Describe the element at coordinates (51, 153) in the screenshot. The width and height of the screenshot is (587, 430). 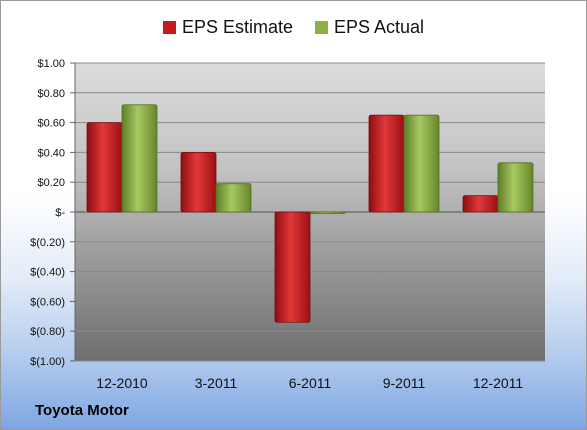
I see `y-tick-label: $0.40` at that location.